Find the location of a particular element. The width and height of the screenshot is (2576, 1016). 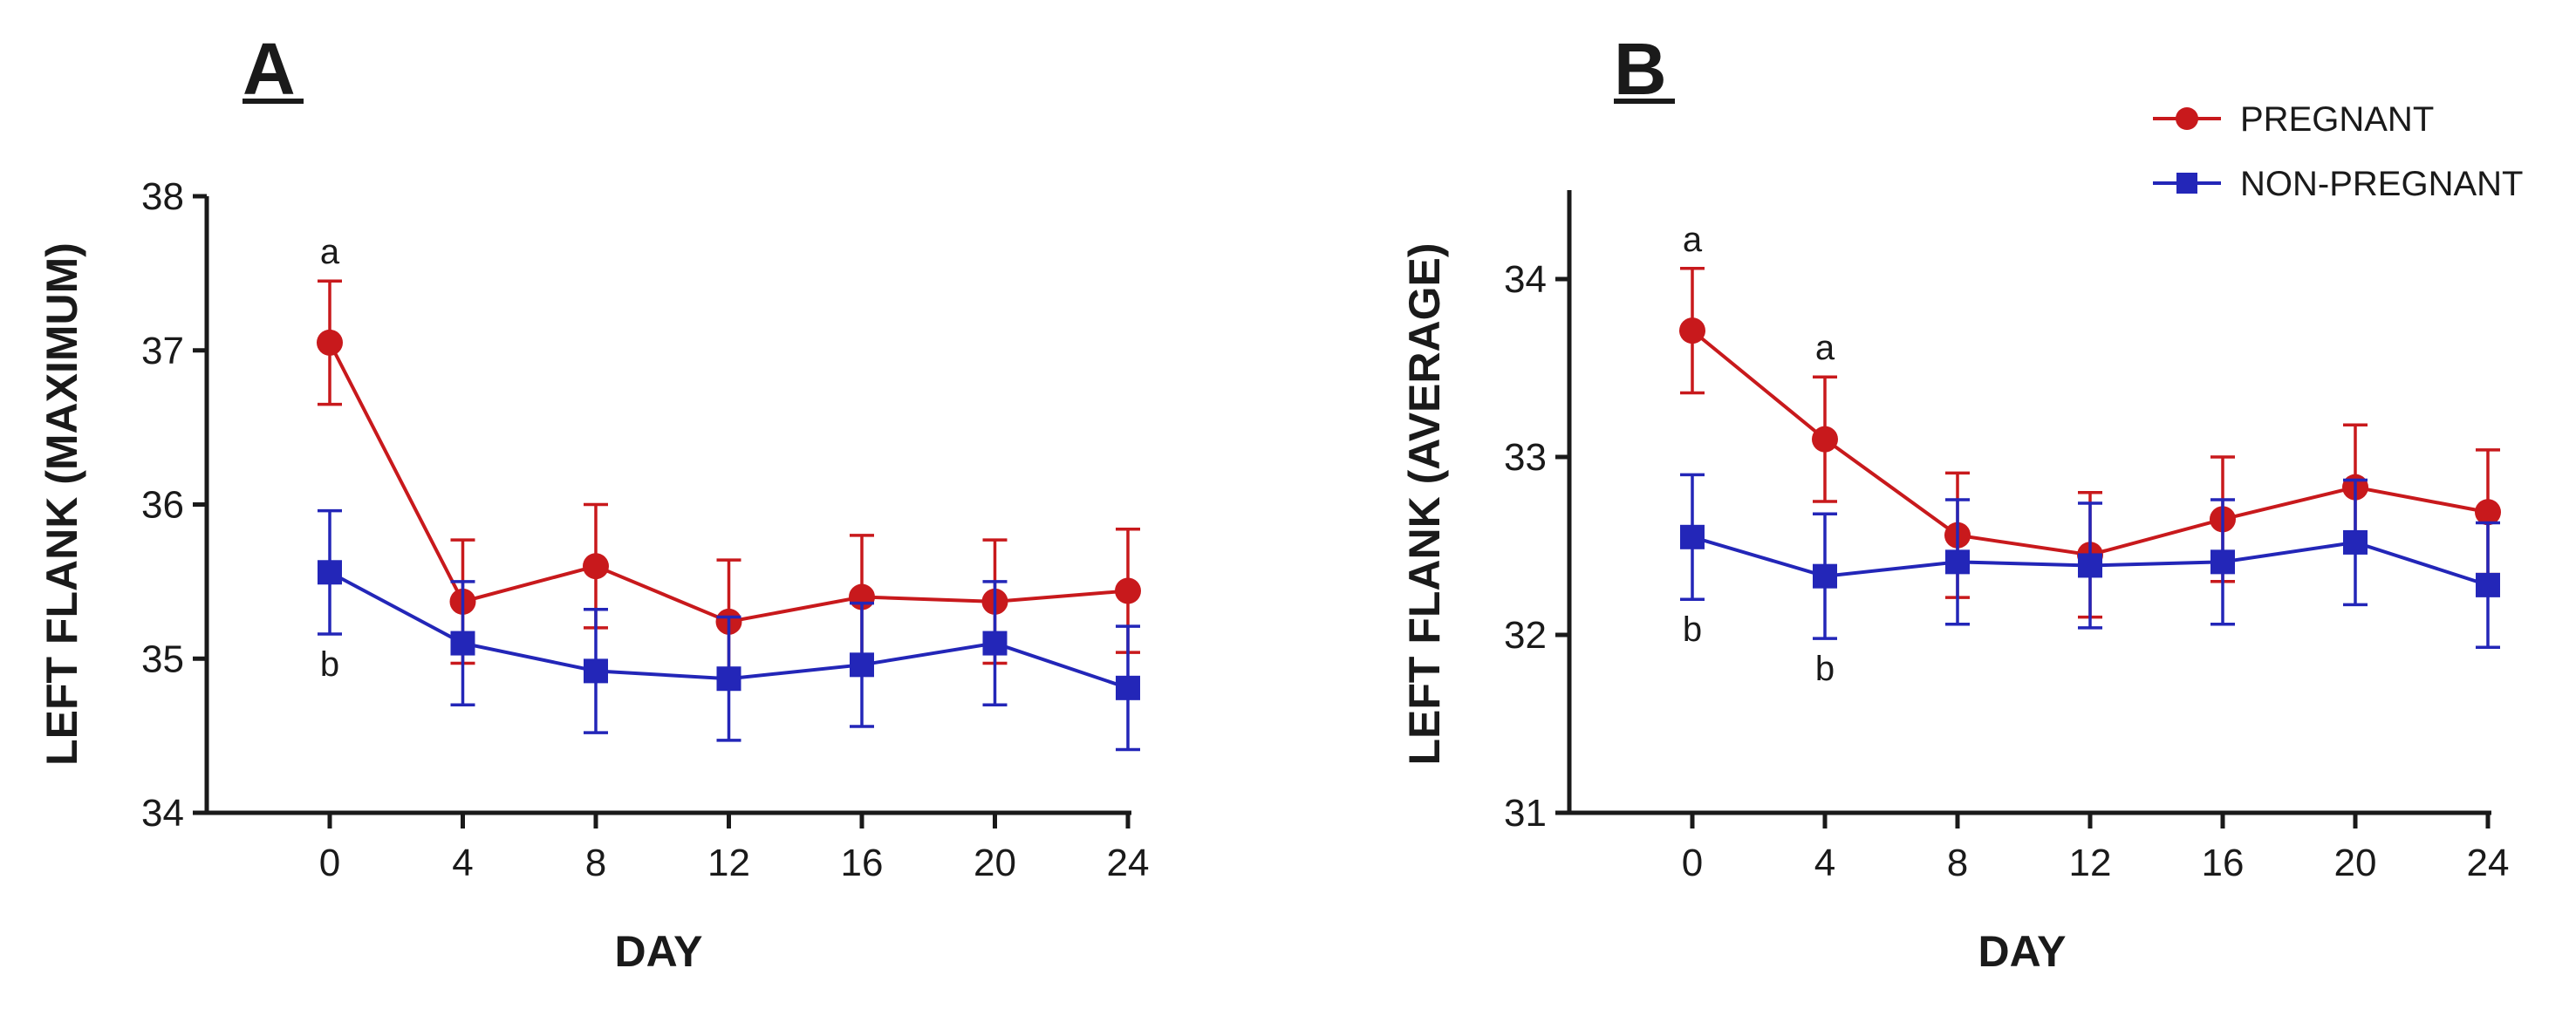

y-axis-title: LEFT FLANK (AVERAGE) is located at coordinates (1424, 503).